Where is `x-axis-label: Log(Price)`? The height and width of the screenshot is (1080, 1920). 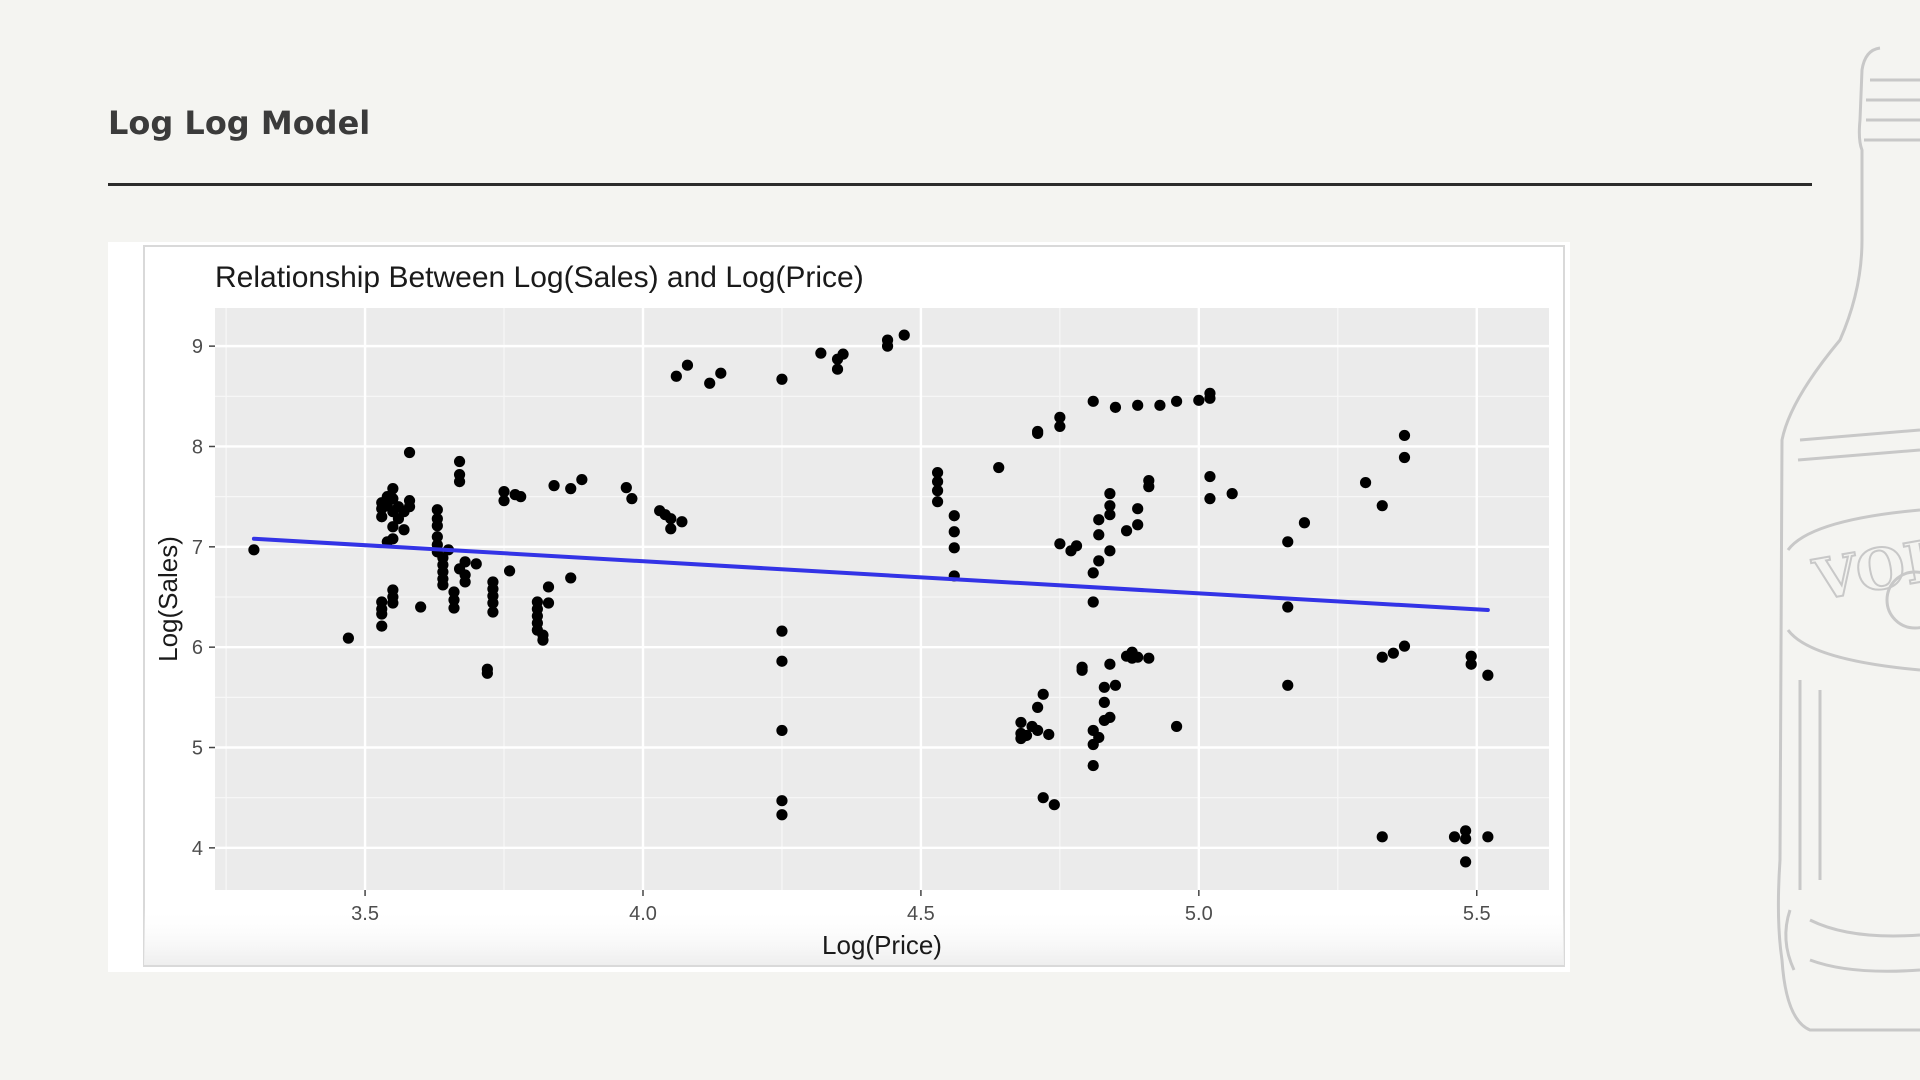 x-axis-label: Log(Price) is located at coordinates (882, 945).